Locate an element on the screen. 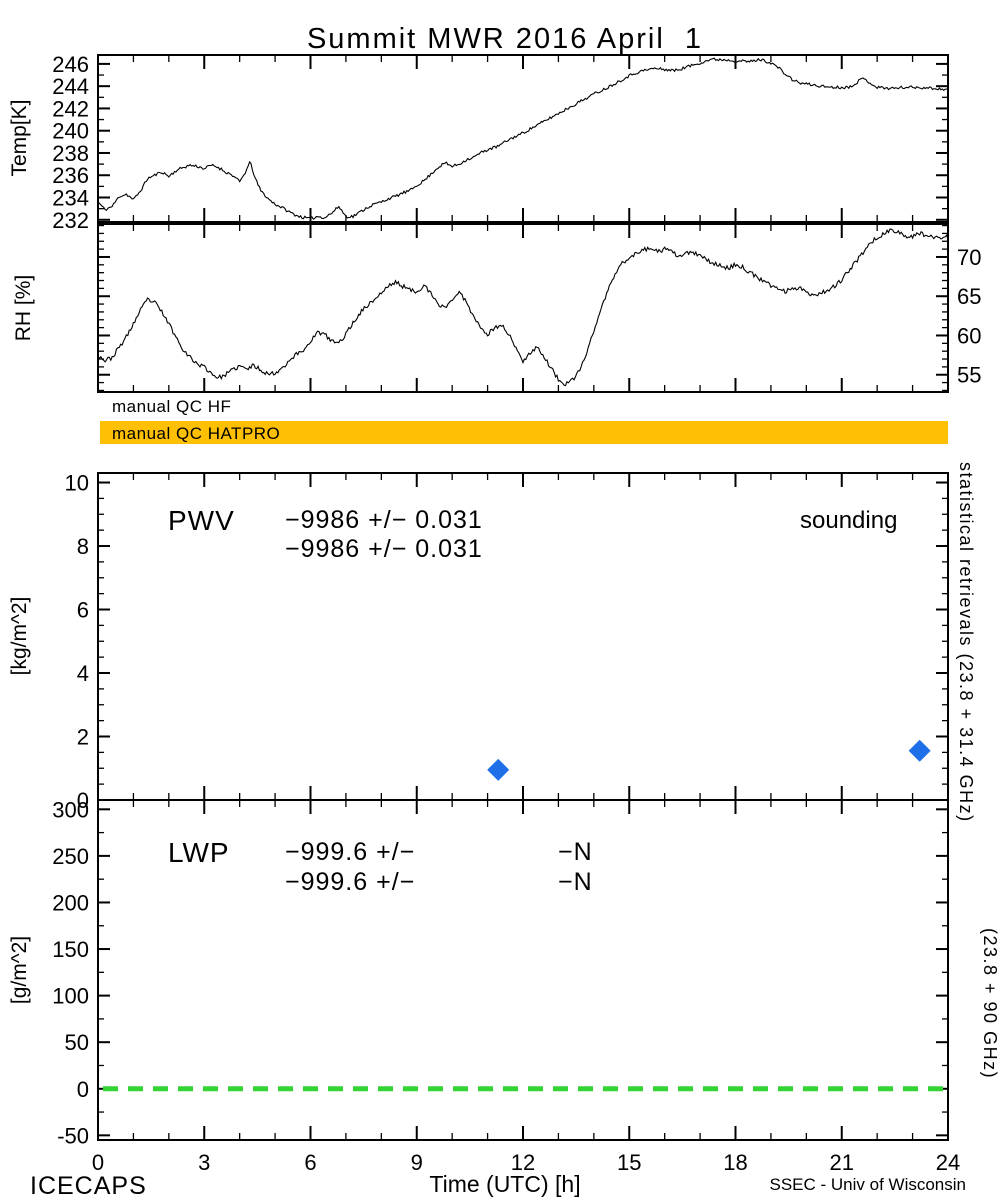 This screenshot has width=1000, height=1200. lwp-label: LWP is located at coordinates (199, 852).